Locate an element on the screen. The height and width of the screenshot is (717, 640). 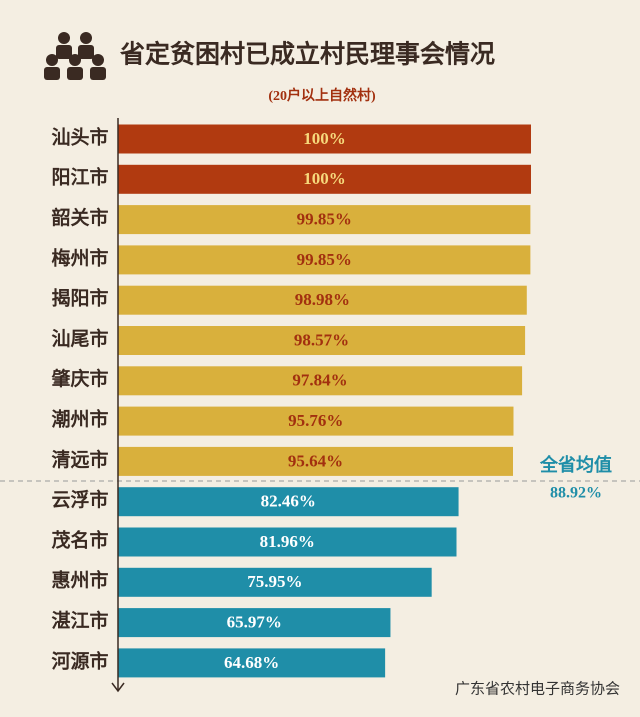
bar-value-label: 95.76% is located at coordinates (315, 420).